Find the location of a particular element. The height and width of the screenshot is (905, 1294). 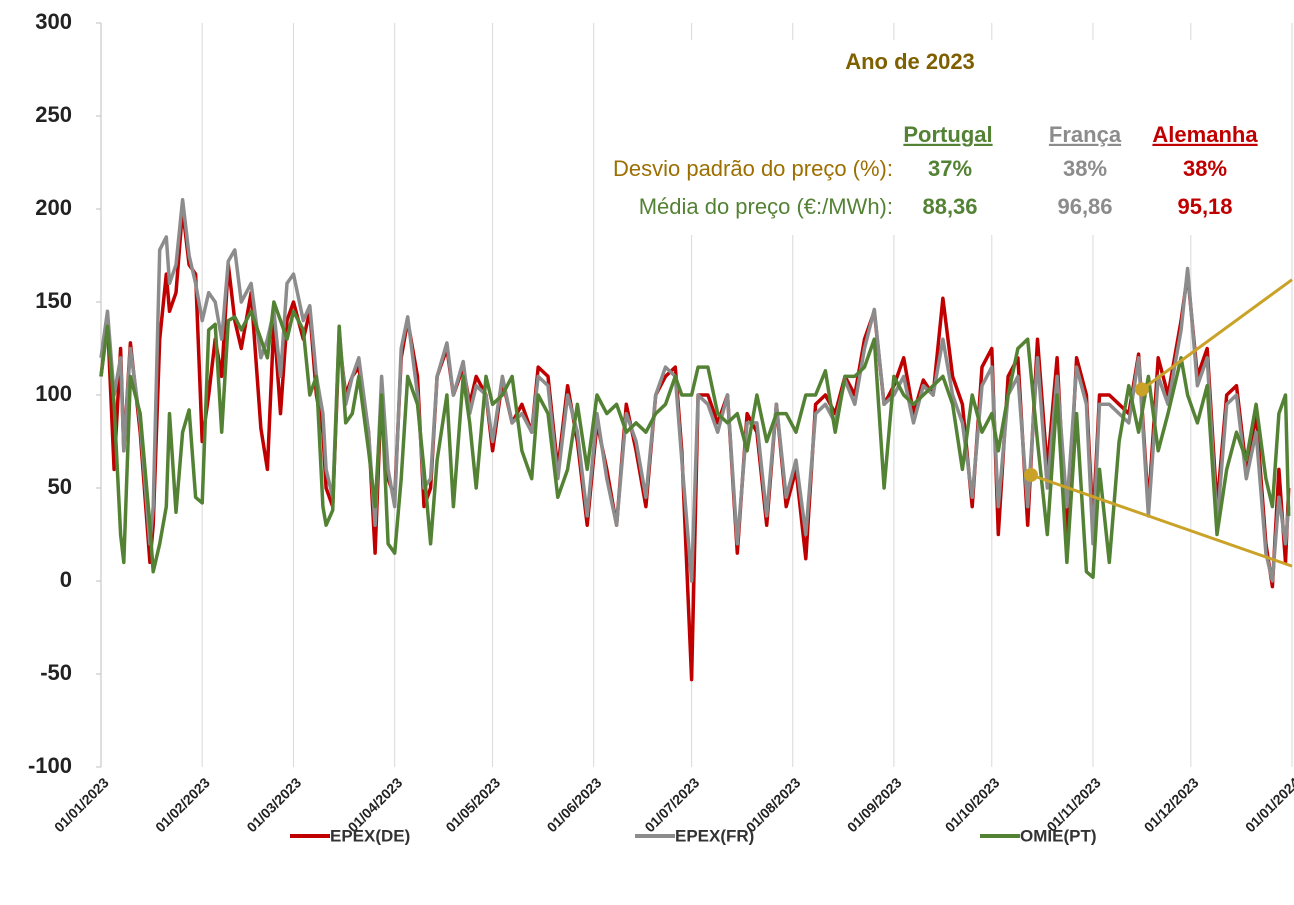

column-header: Portugal is located at coordinates (947, 134).